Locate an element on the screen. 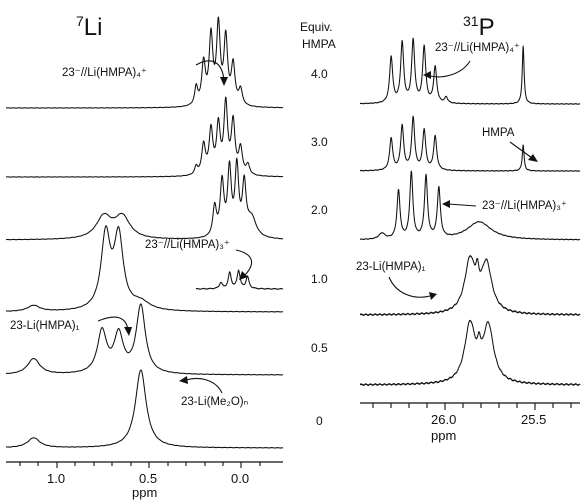 Image resolution: width=582 pixels, height=501 pixels. equiv-value: 2.0 is located at coordinates (319, 210).